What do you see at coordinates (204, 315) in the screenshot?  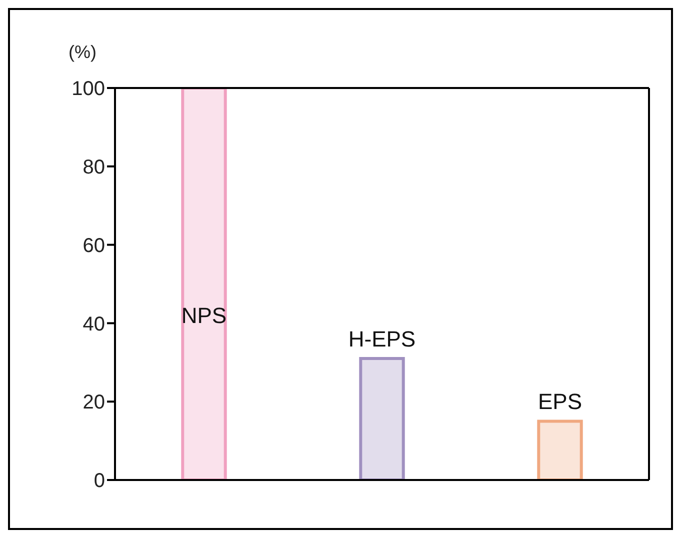 I see `x-tick-label: NPS` at bounding box center [204, 315].